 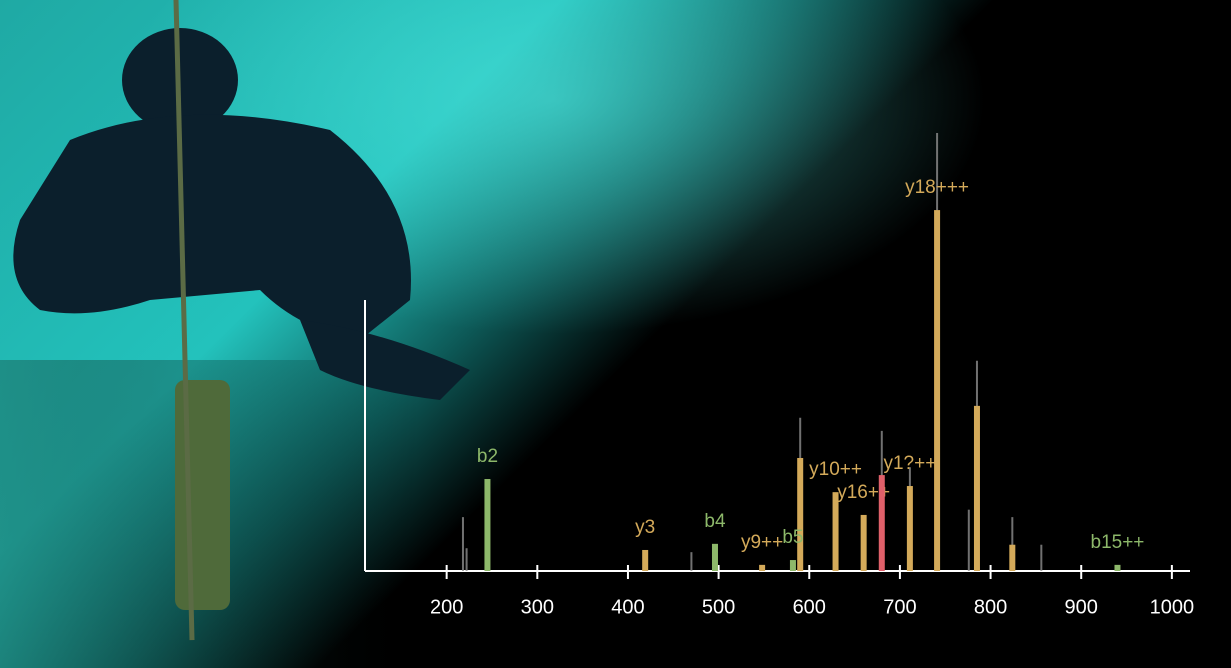 I want to click on peak-label: y16++, so click(x=863, y=492).